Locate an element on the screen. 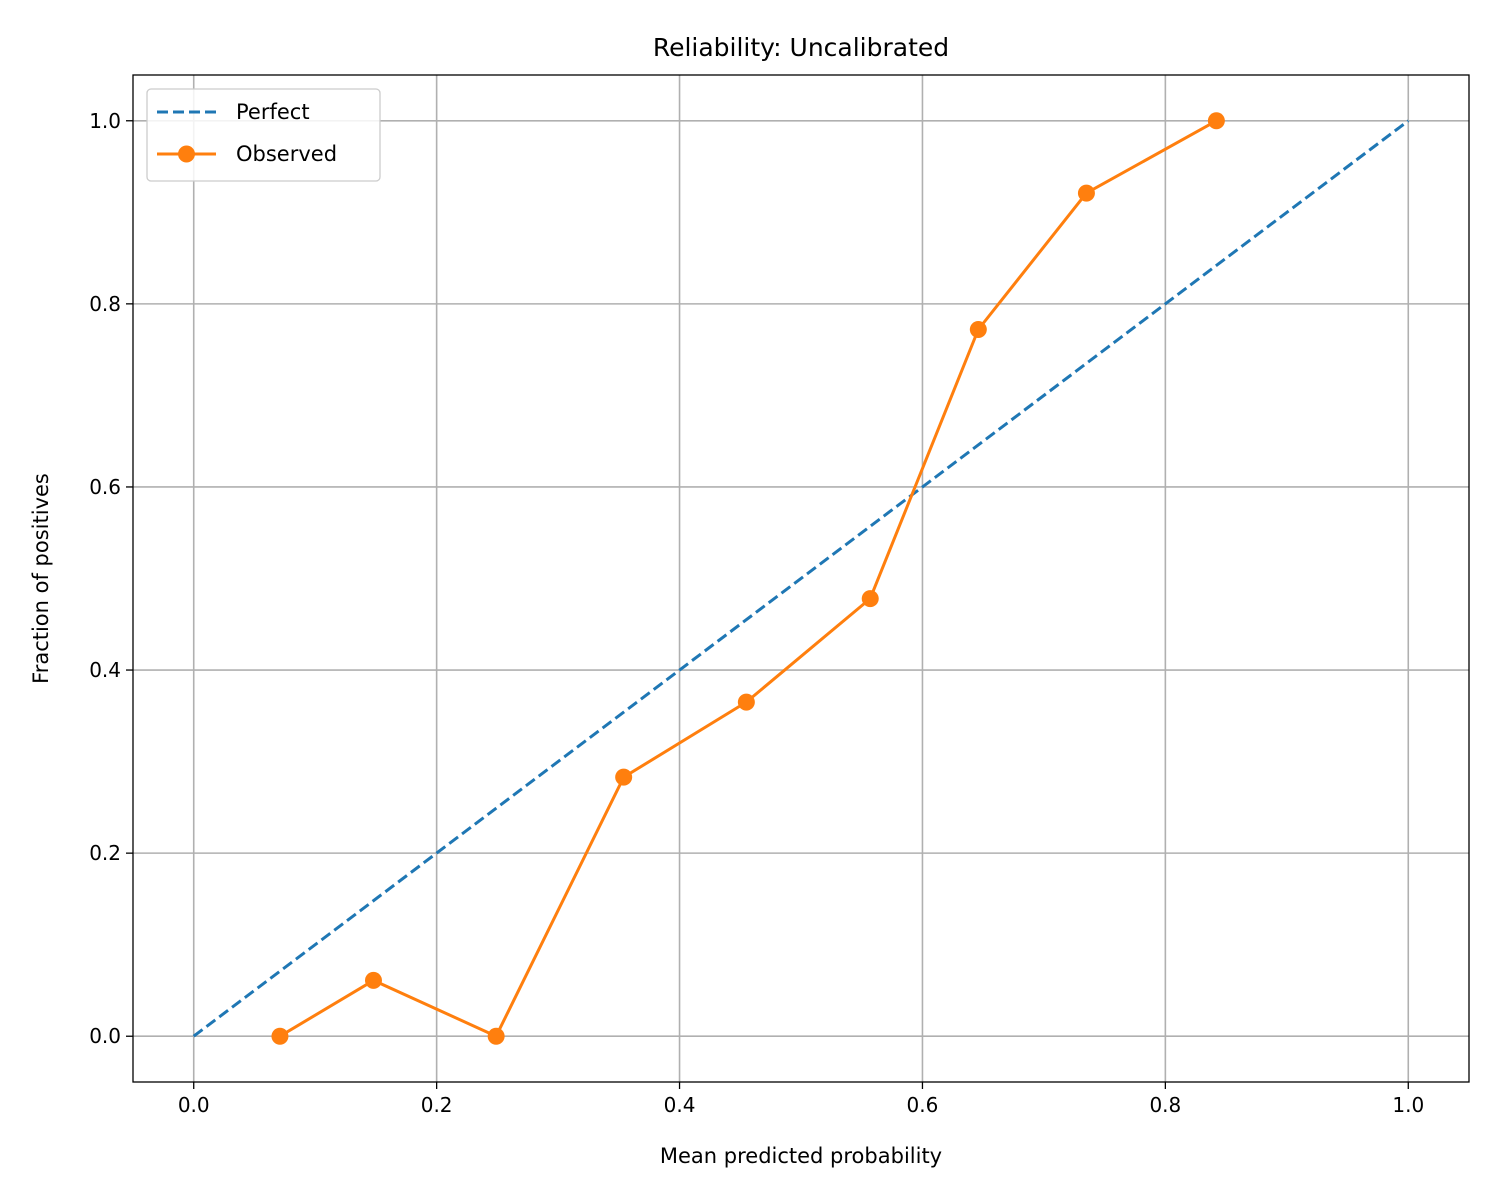 The width and height of the screenshot is (1500, 1200). legend: Perfect Observed is located at coordinates (263, 135).